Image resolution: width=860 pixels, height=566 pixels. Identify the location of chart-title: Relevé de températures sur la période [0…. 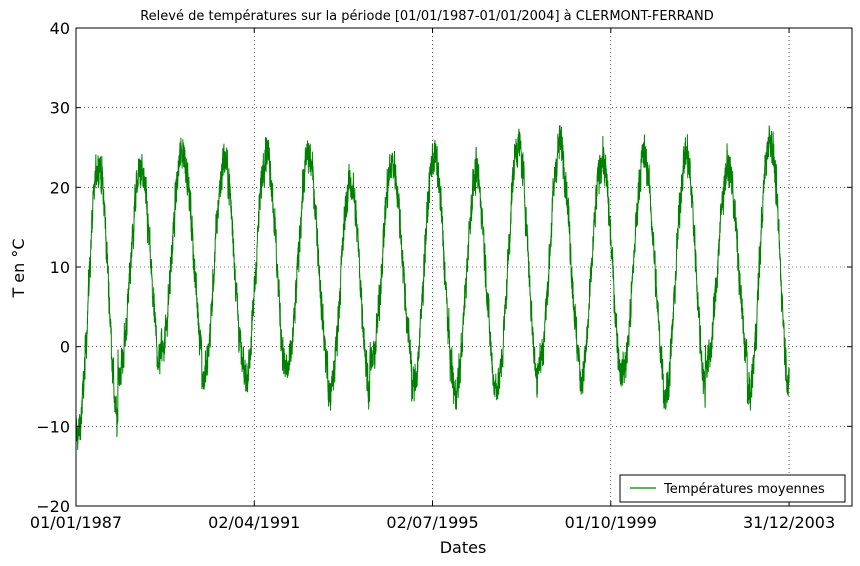
(427, 16).